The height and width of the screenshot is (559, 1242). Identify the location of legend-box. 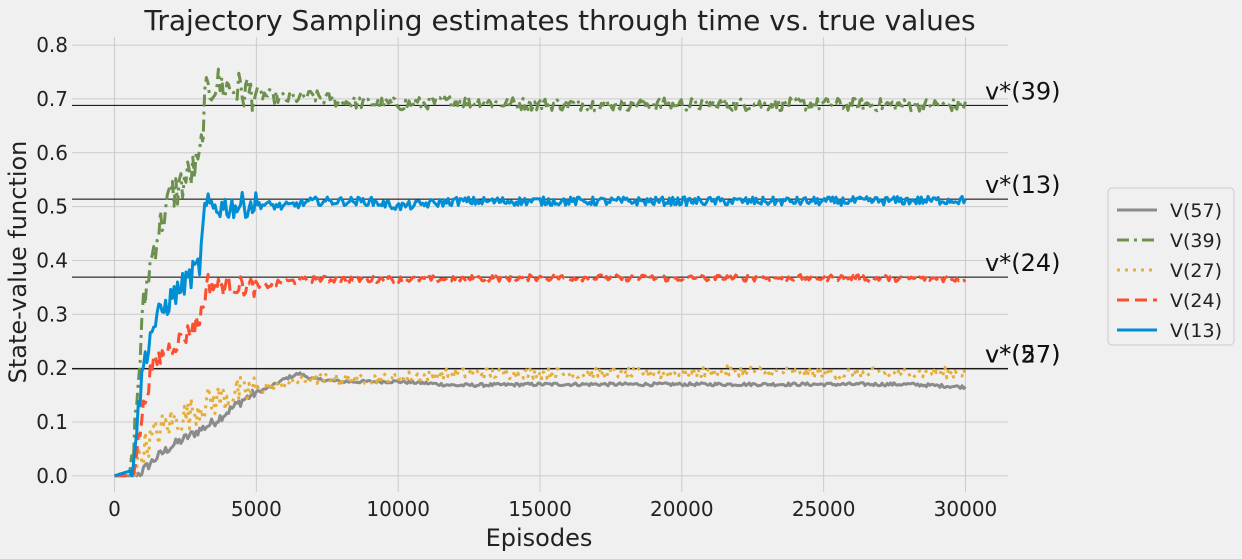
(1171, 266).